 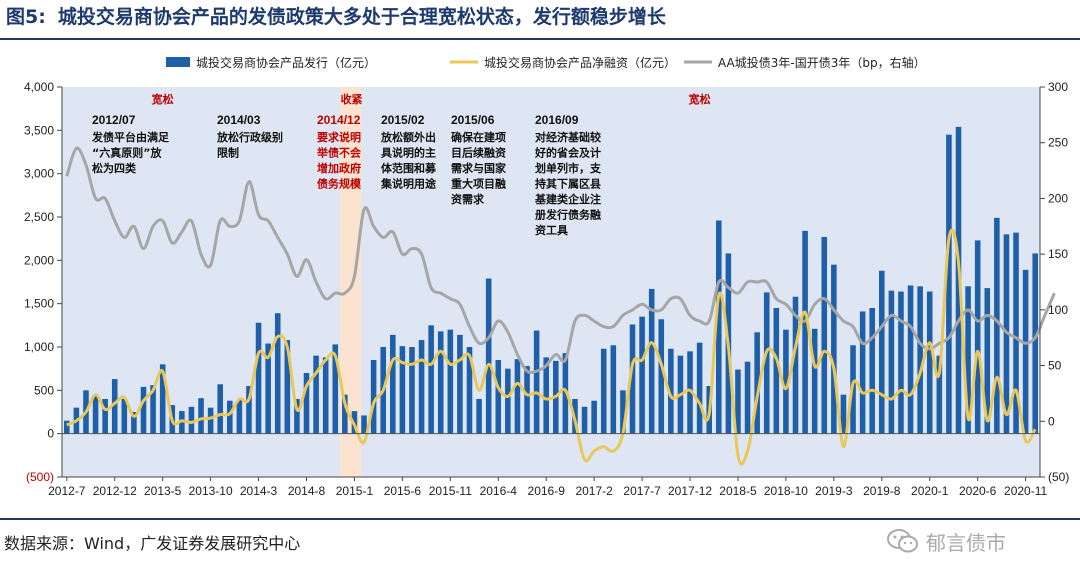 I want to click on x-tick-label: 2017-2, so click(x=594, y=491).